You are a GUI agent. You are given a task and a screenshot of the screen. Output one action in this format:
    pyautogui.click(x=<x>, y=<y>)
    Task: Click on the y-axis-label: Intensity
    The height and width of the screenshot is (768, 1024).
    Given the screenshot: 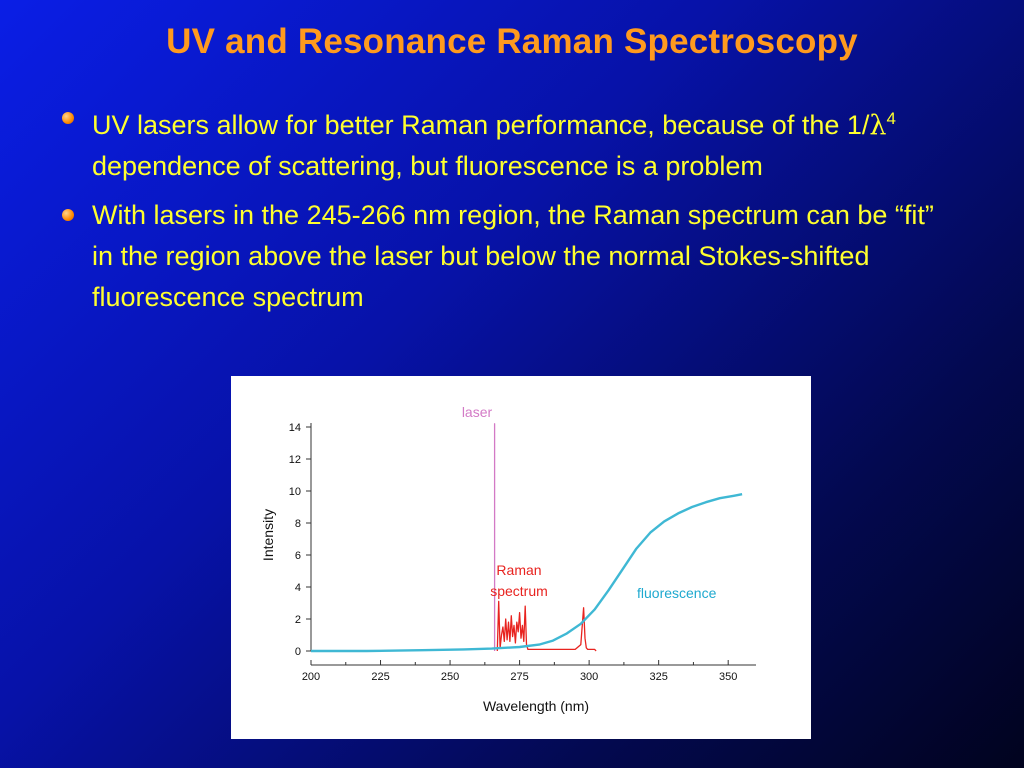 What is the action you would take?
    pyautogui.click(x=268, y=535)
    